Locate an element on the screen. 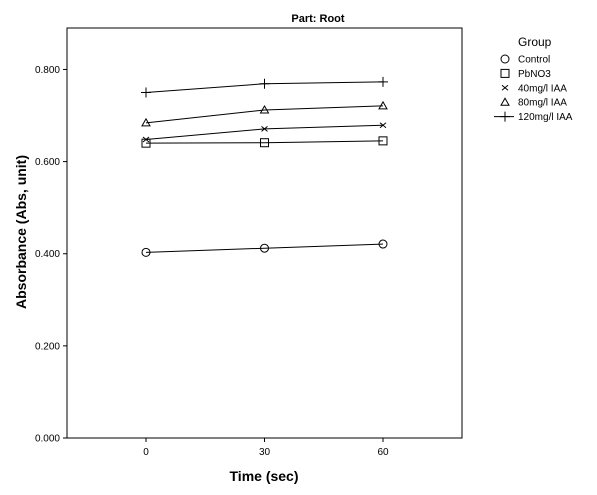  y-tick-label: 0.600 is located at coordinates (47, 162).